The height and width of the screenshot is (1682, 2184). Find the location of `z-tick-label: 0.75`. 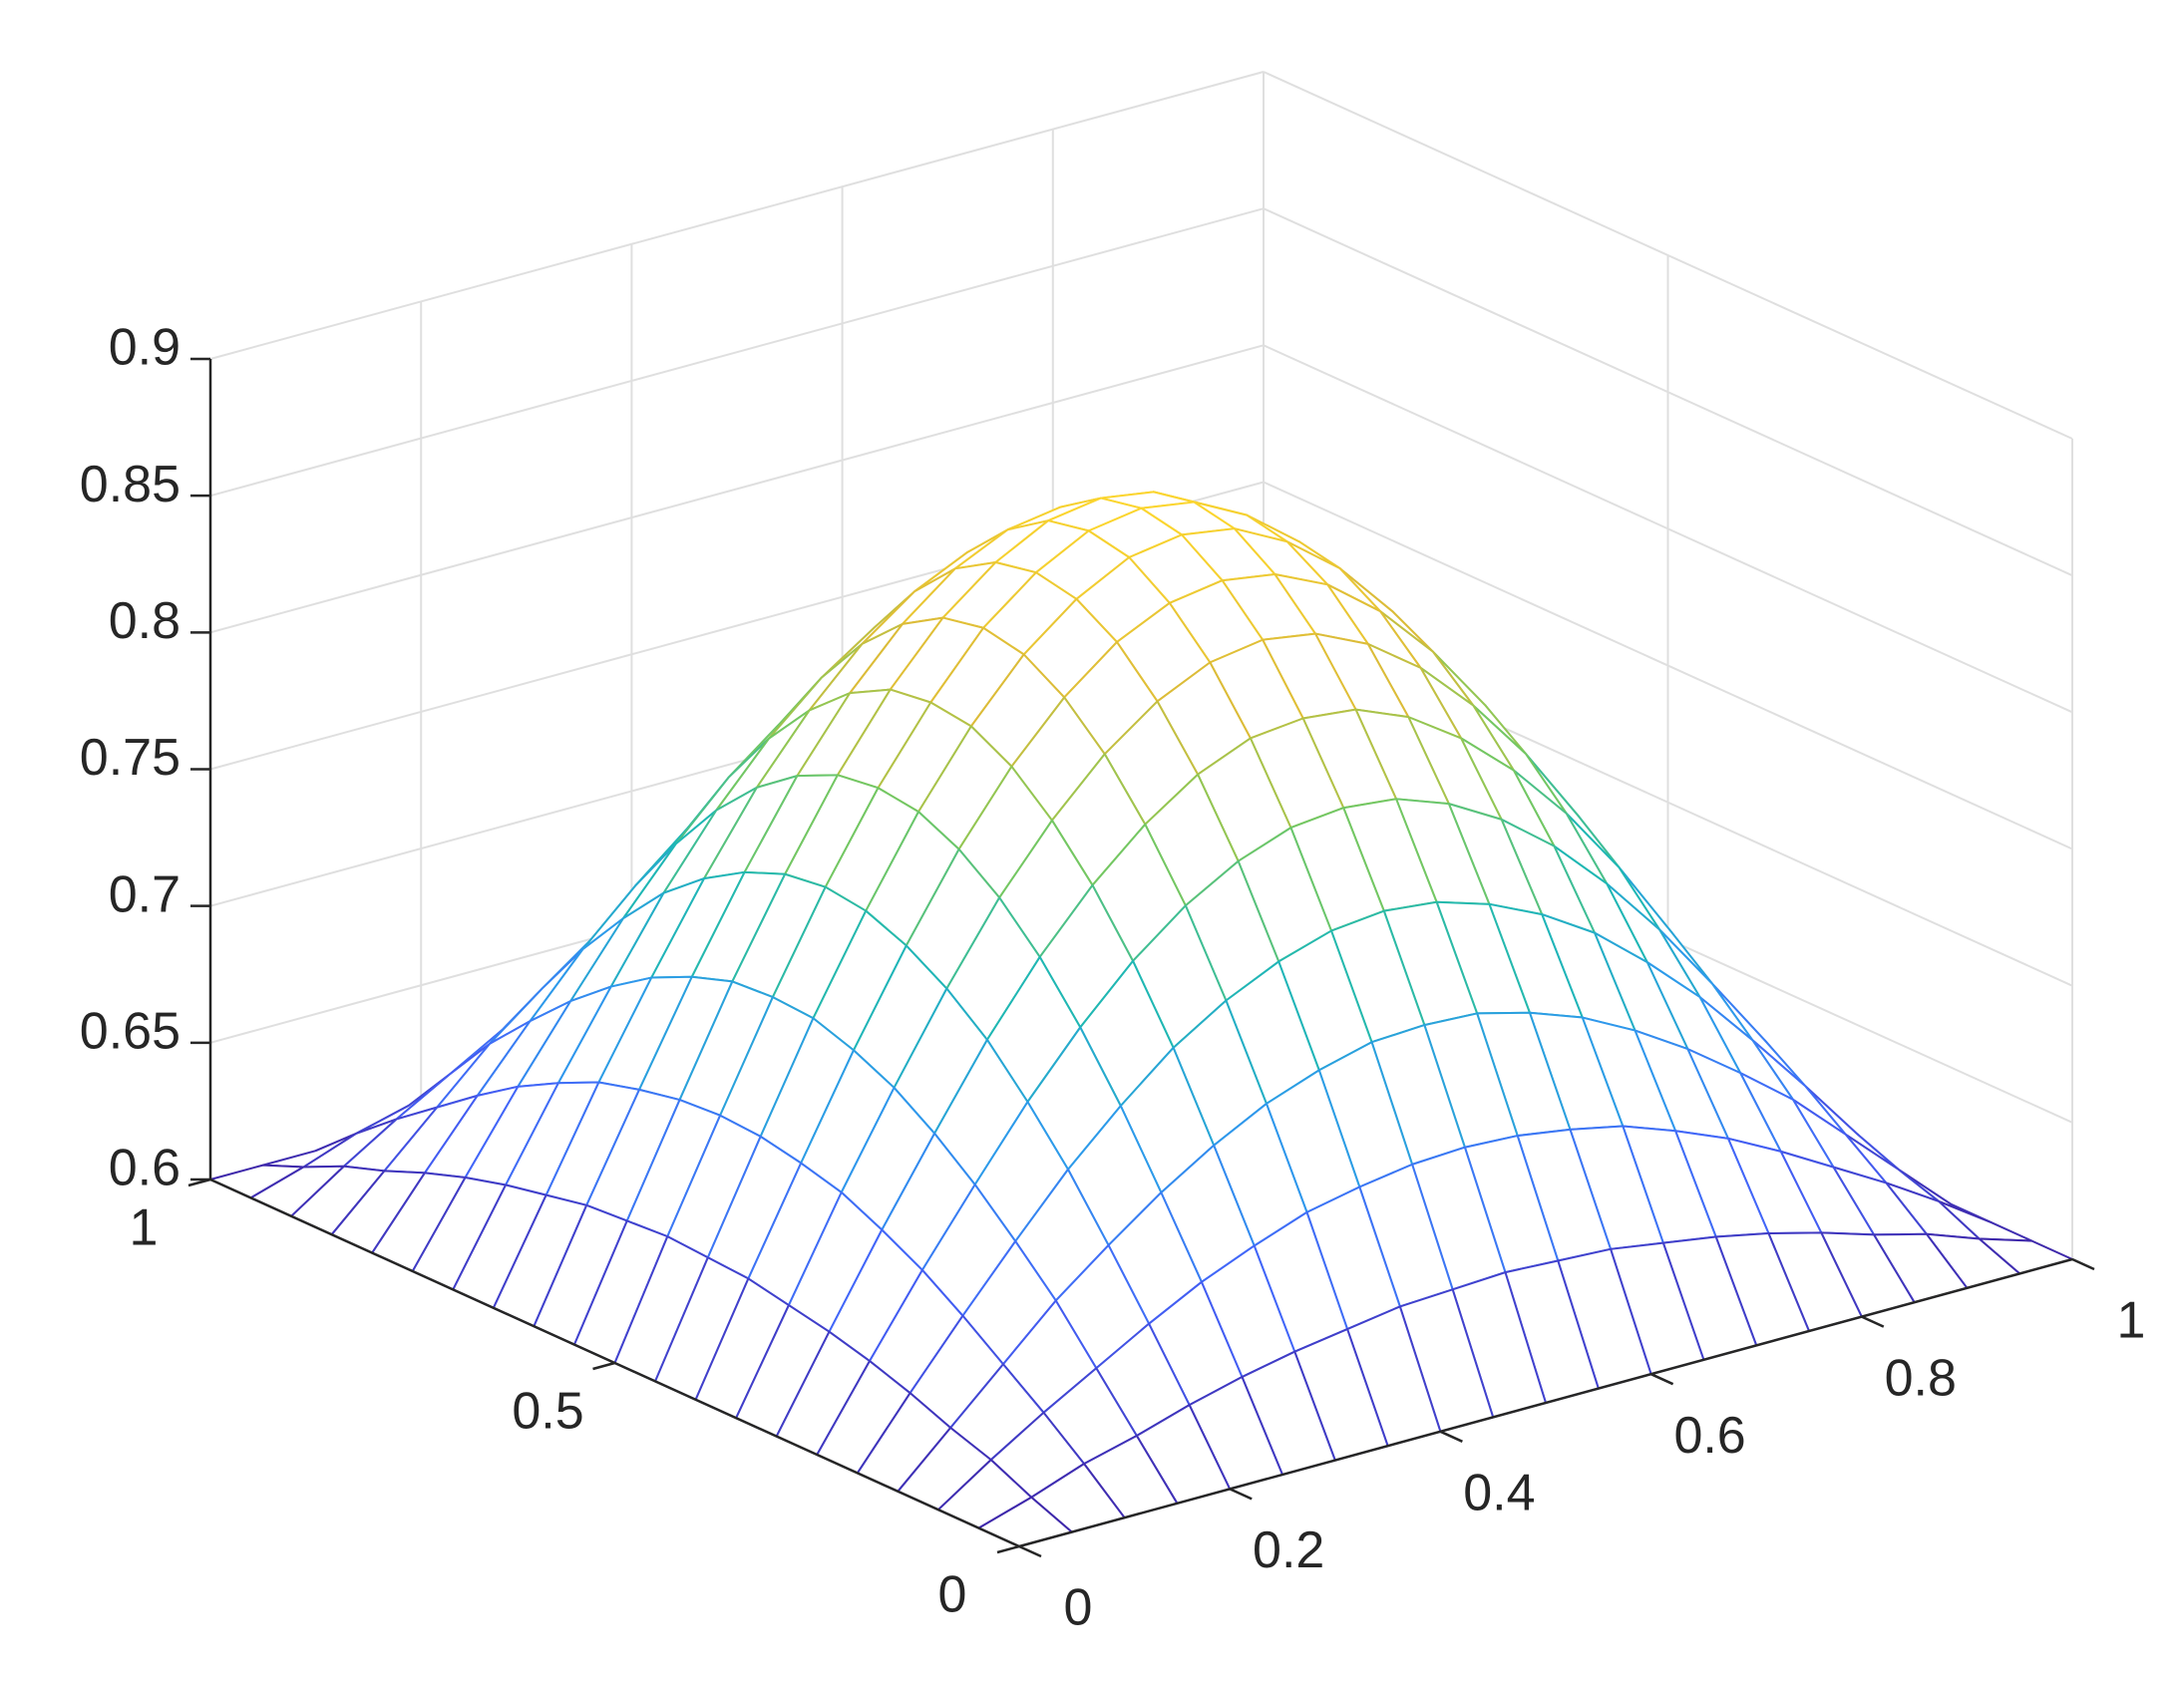

z-tick-label: 0.75 is located at coordinates (130, 758).